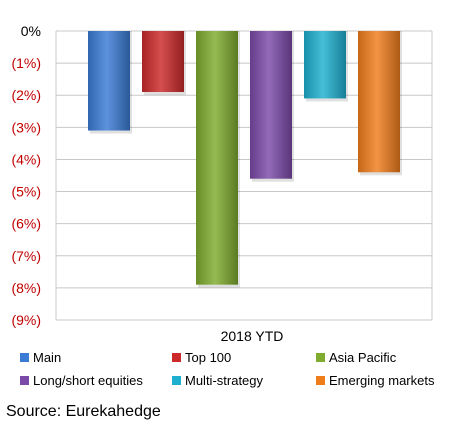 The width and height of the screenshot is (450, 432). Describe the element at coordinates (109, 81) in the screenshot. I see `bar-main` at that location.